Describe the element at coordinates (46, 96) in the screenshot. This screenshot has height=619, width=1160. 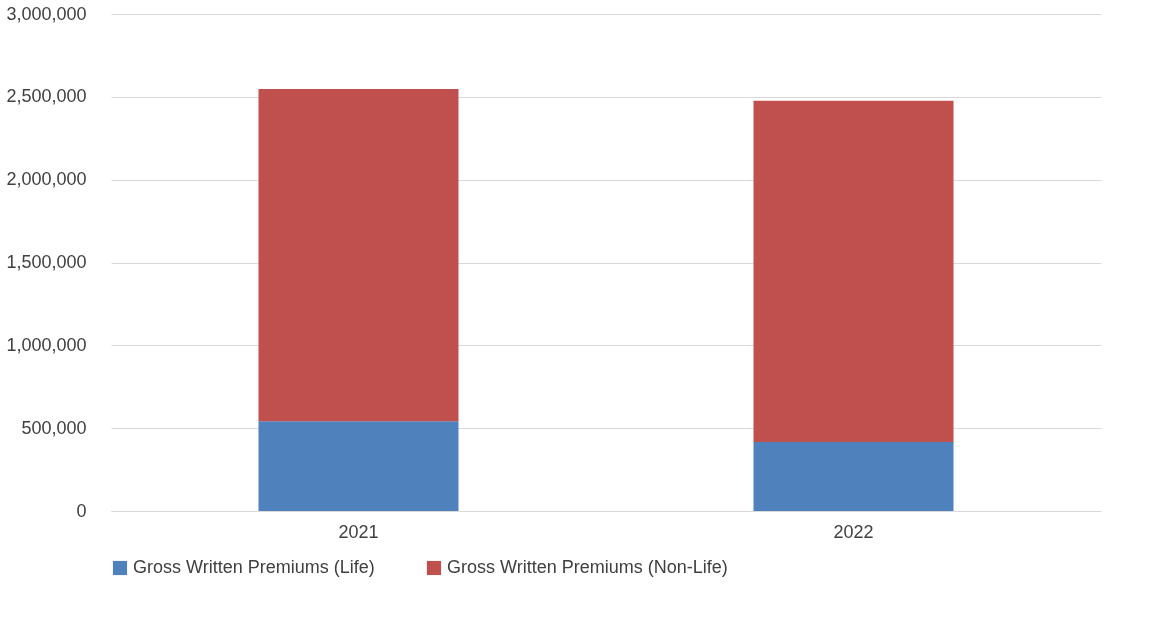
I see `y-tick-label: 2,500,000` at that location.